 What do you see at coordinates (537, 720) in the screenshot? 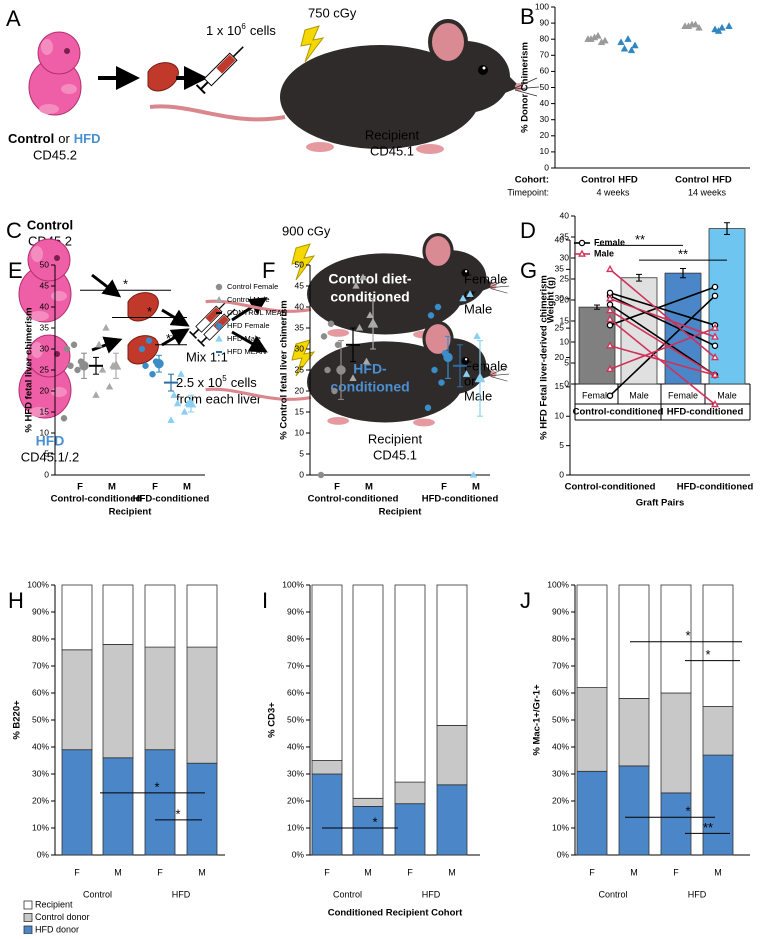
I see `y-axis-label: % Mac-1+/Gr-1+` at bounding box center [537, 720].